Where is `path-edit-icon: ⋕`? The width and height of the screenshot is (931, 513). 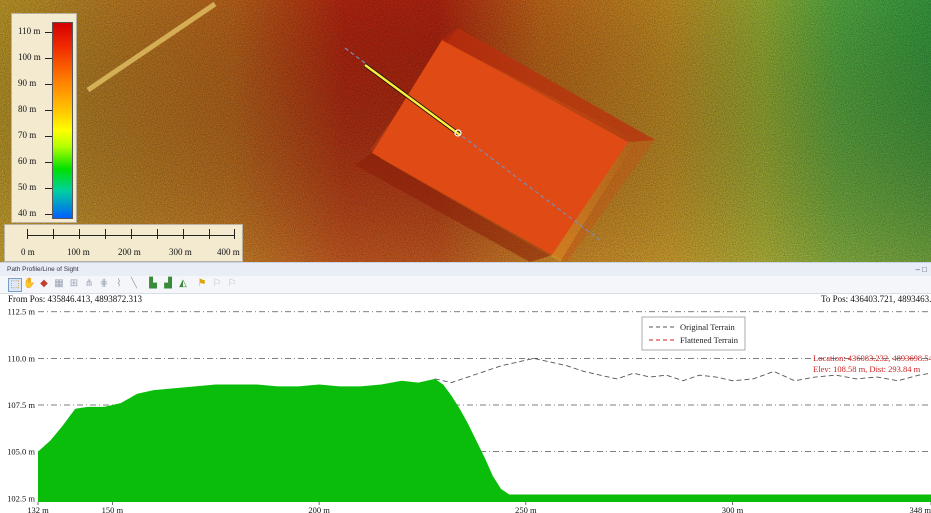 path-edit-icon: ⋕ is located at coordinates (104, 283).